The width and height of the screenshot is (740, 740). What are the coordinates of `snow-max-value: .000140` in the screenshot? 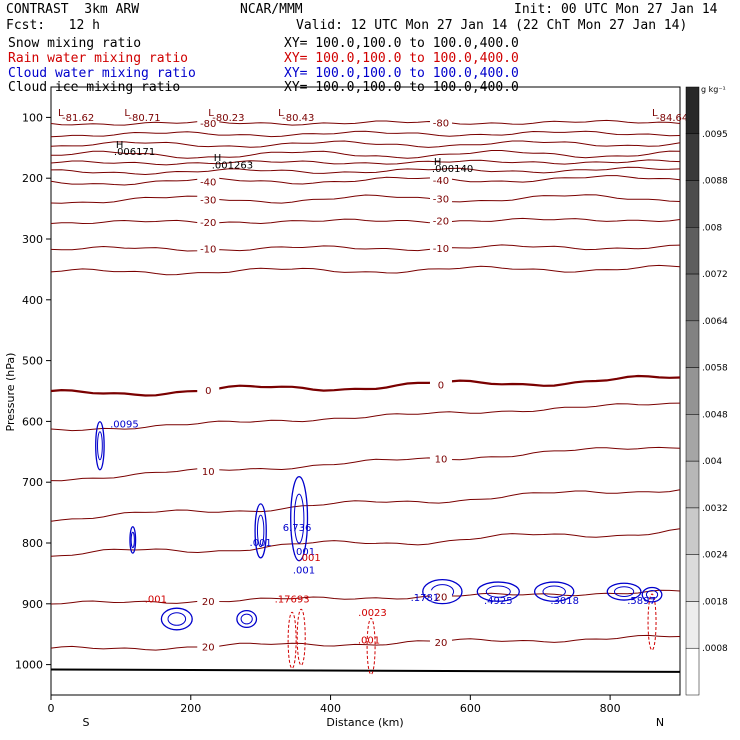 It's located at (452, 169).